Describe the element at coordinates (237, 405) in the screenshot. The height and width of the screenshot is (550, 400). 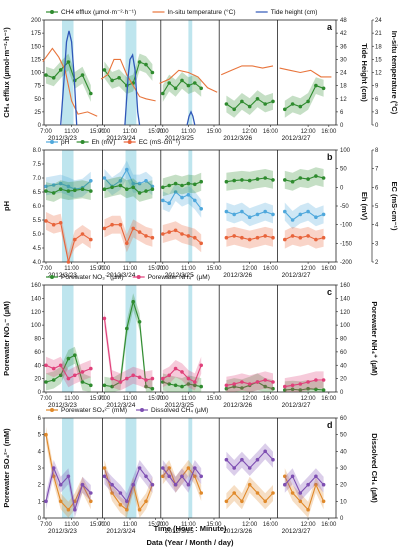
I see `date-label: 2012/3/26` at that location.